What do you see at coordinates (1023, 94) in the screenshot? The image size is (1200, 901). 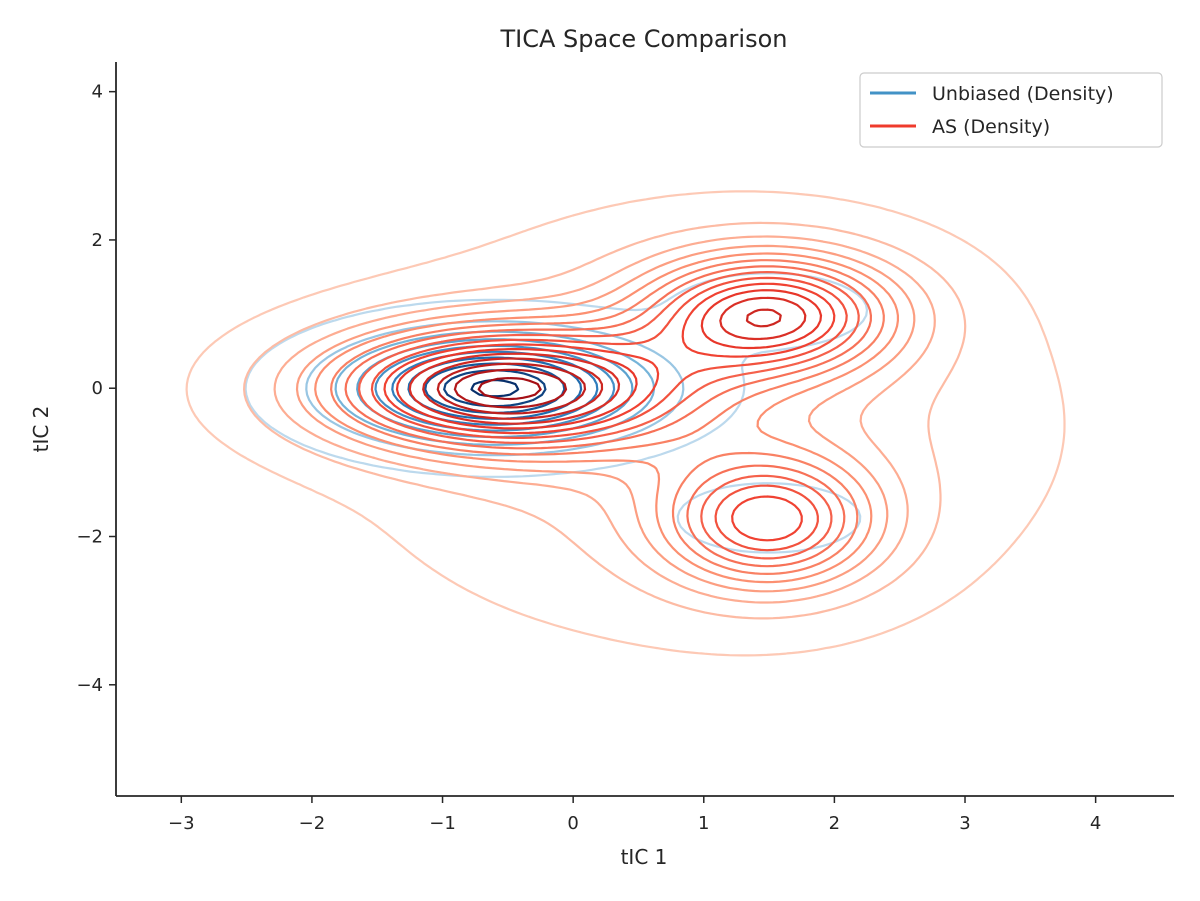 I see `legend-label-unbiased: Unbiased (Density)` at bounding box center [1023, 94].